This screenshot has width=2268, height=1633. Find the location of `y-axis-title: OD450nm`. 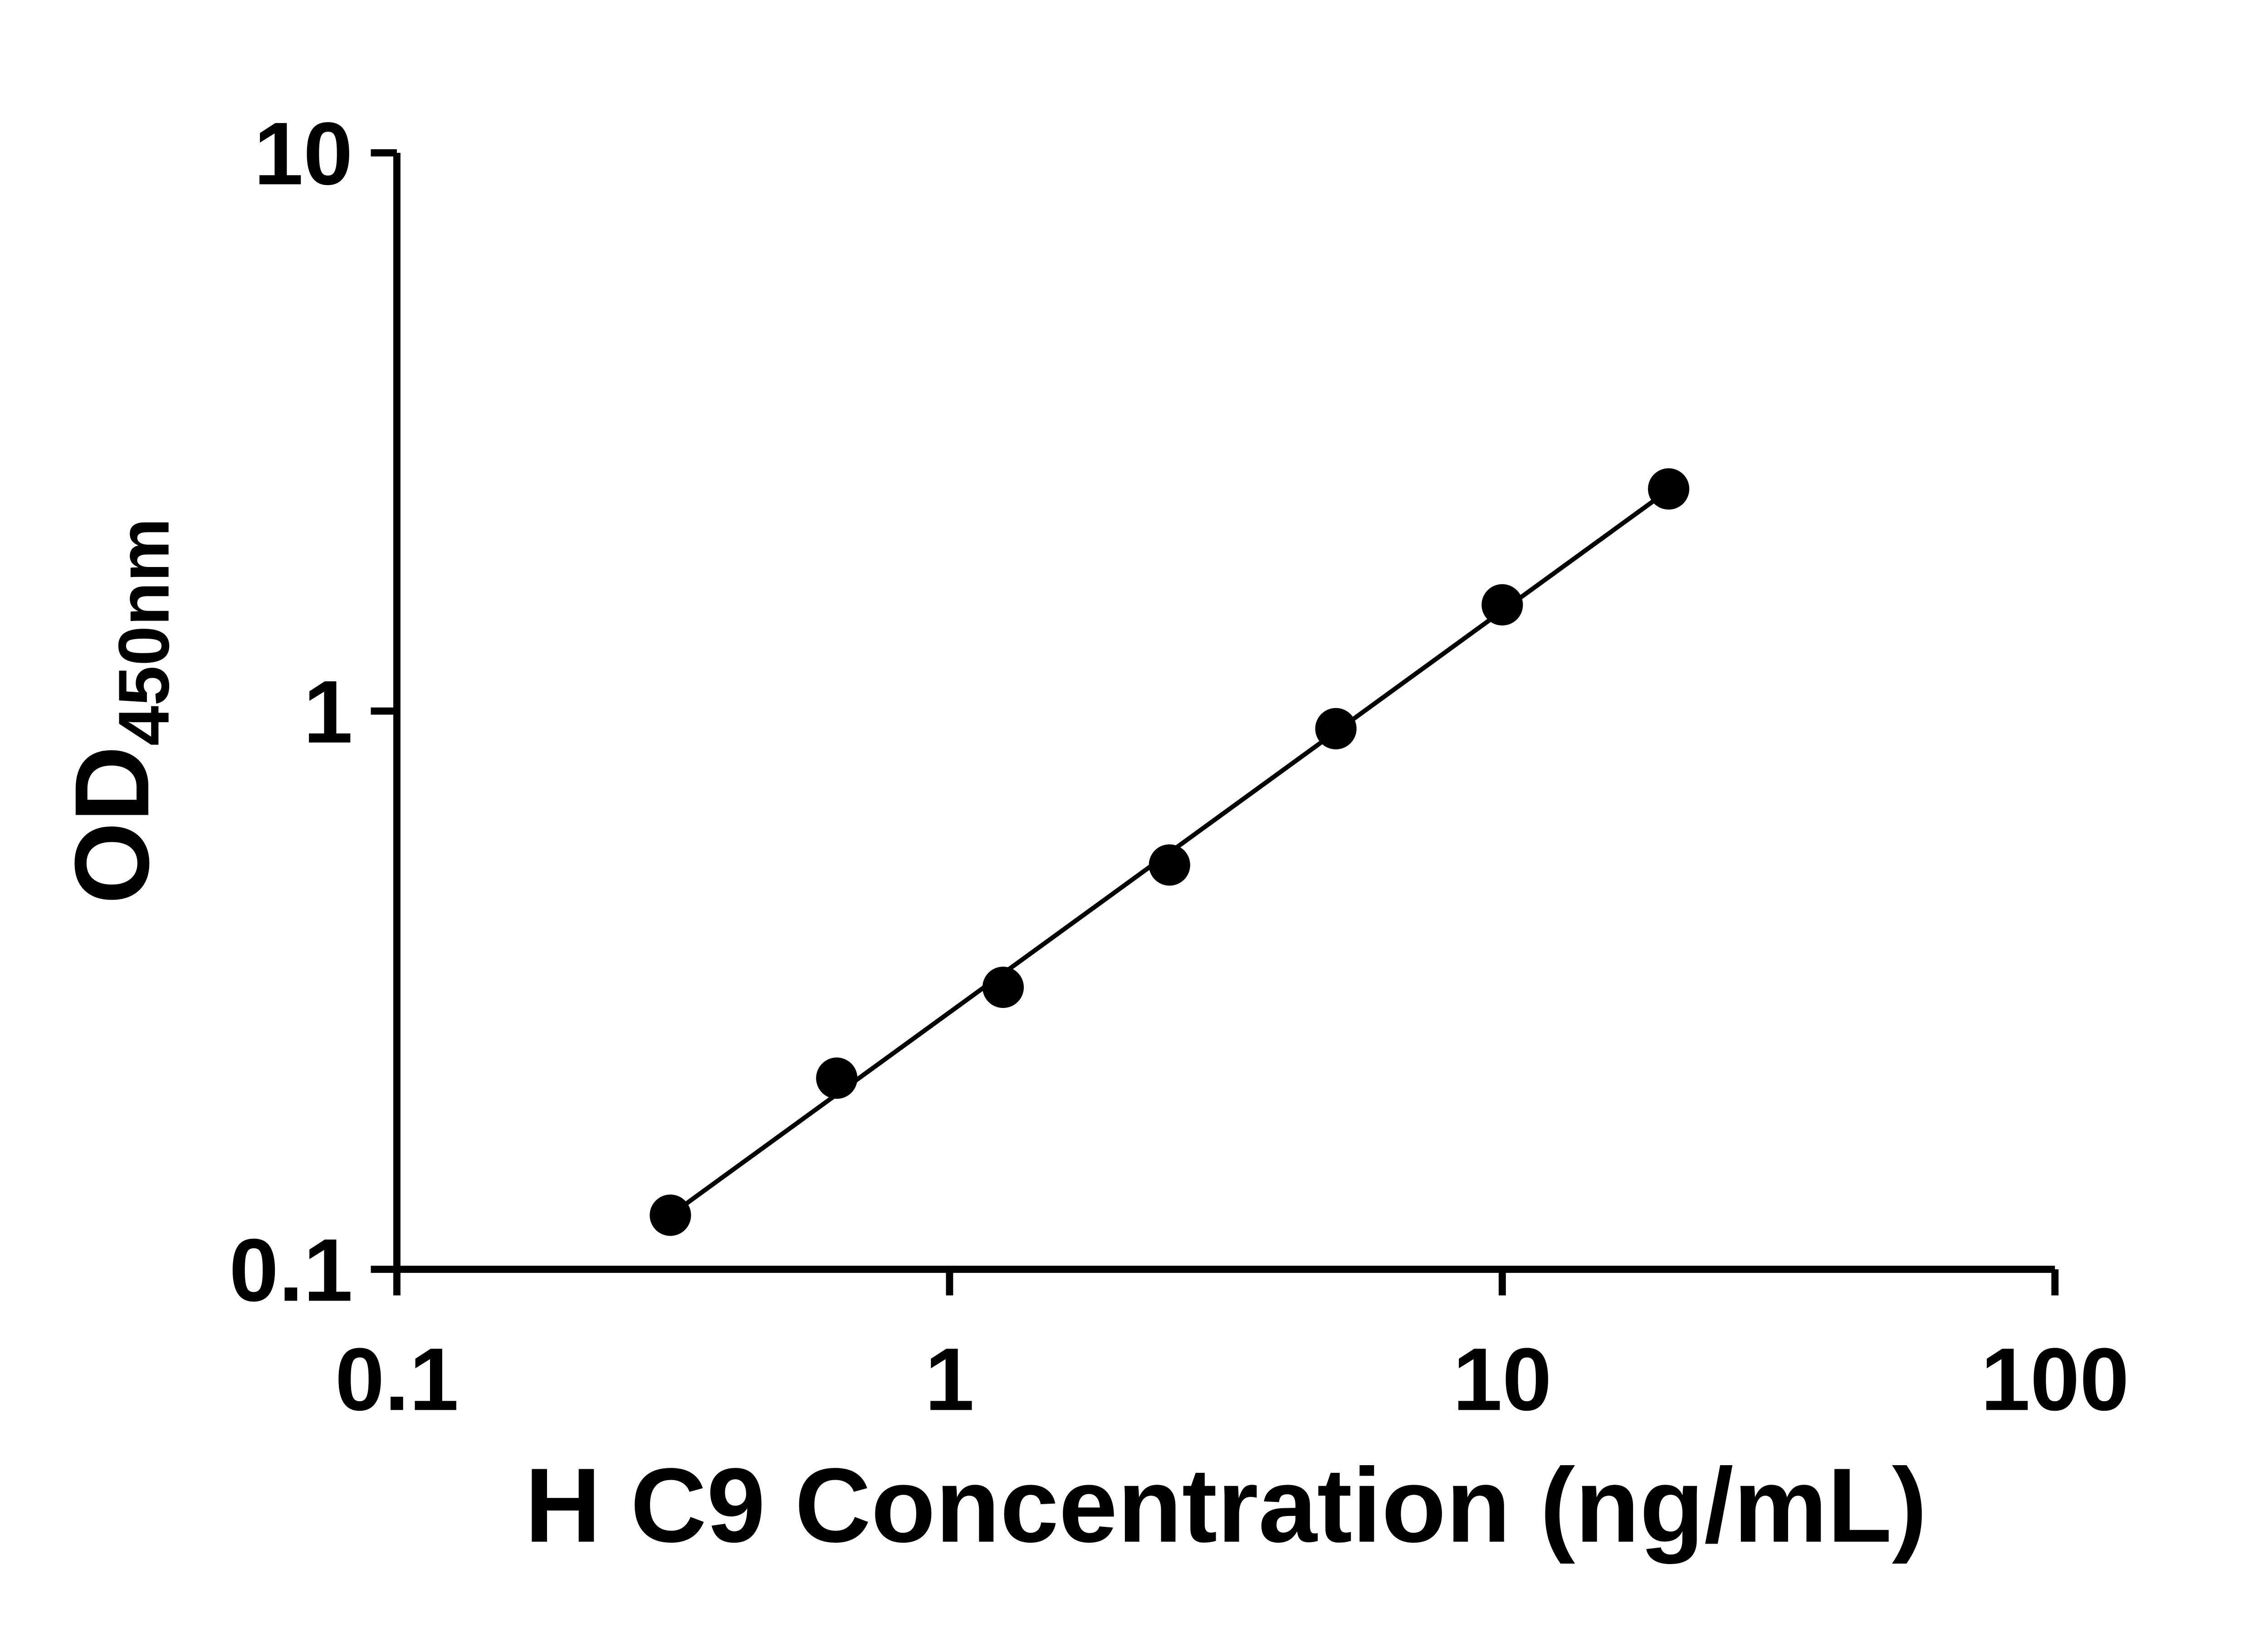

y-axis-title: OD450nm is located at coordinates (119, 711).